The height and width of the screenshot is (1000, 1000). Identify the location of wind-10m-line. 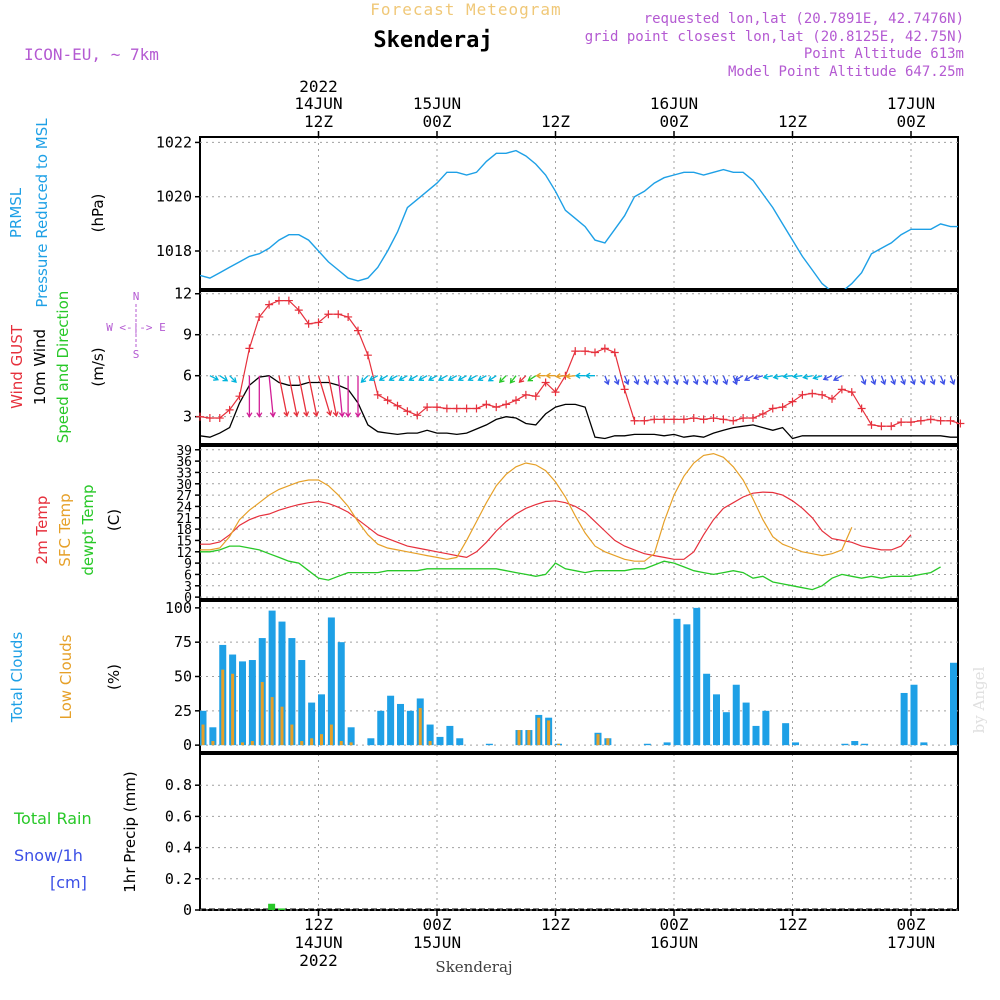
(579, 407).